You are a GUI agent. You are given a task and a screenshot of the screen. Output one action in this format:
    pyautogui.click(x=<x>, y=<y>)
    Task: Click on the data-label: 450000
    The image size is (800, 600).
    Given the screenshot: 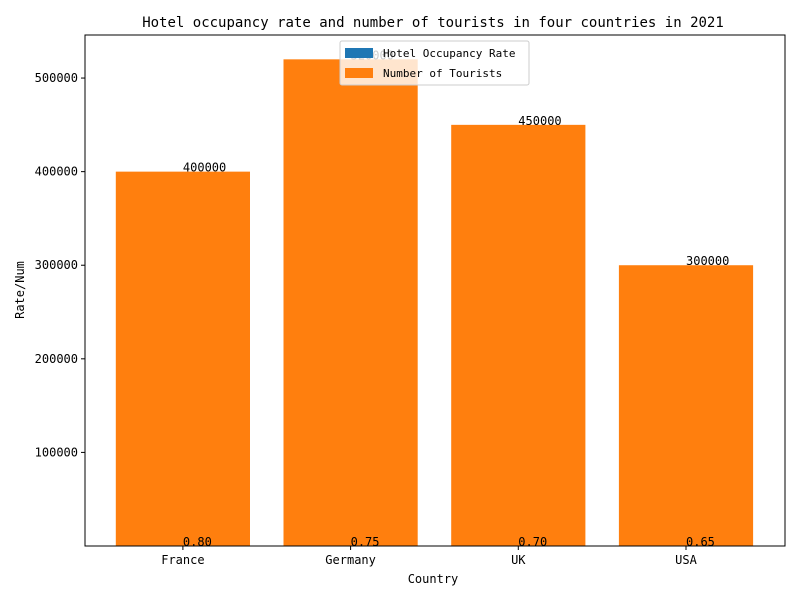 What is the action you would take?
    pyautogui.click(x=539, y=121)
    